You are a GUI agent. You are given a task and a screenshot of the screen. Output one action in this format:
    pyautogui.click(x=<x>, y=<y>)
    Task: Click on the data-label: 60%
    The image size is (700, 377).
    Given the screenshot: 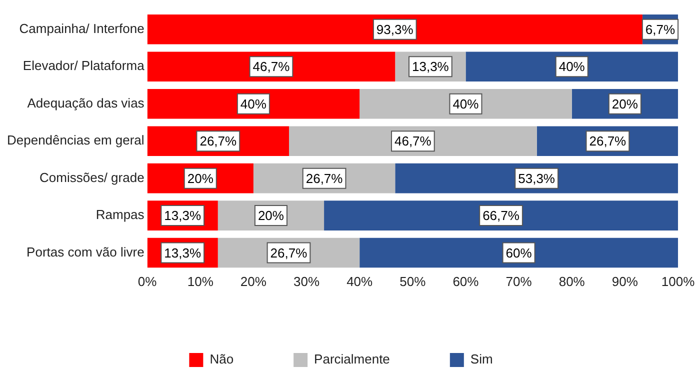 What is the action you would take?
    pyautogui.click(x=519, y=252)
    